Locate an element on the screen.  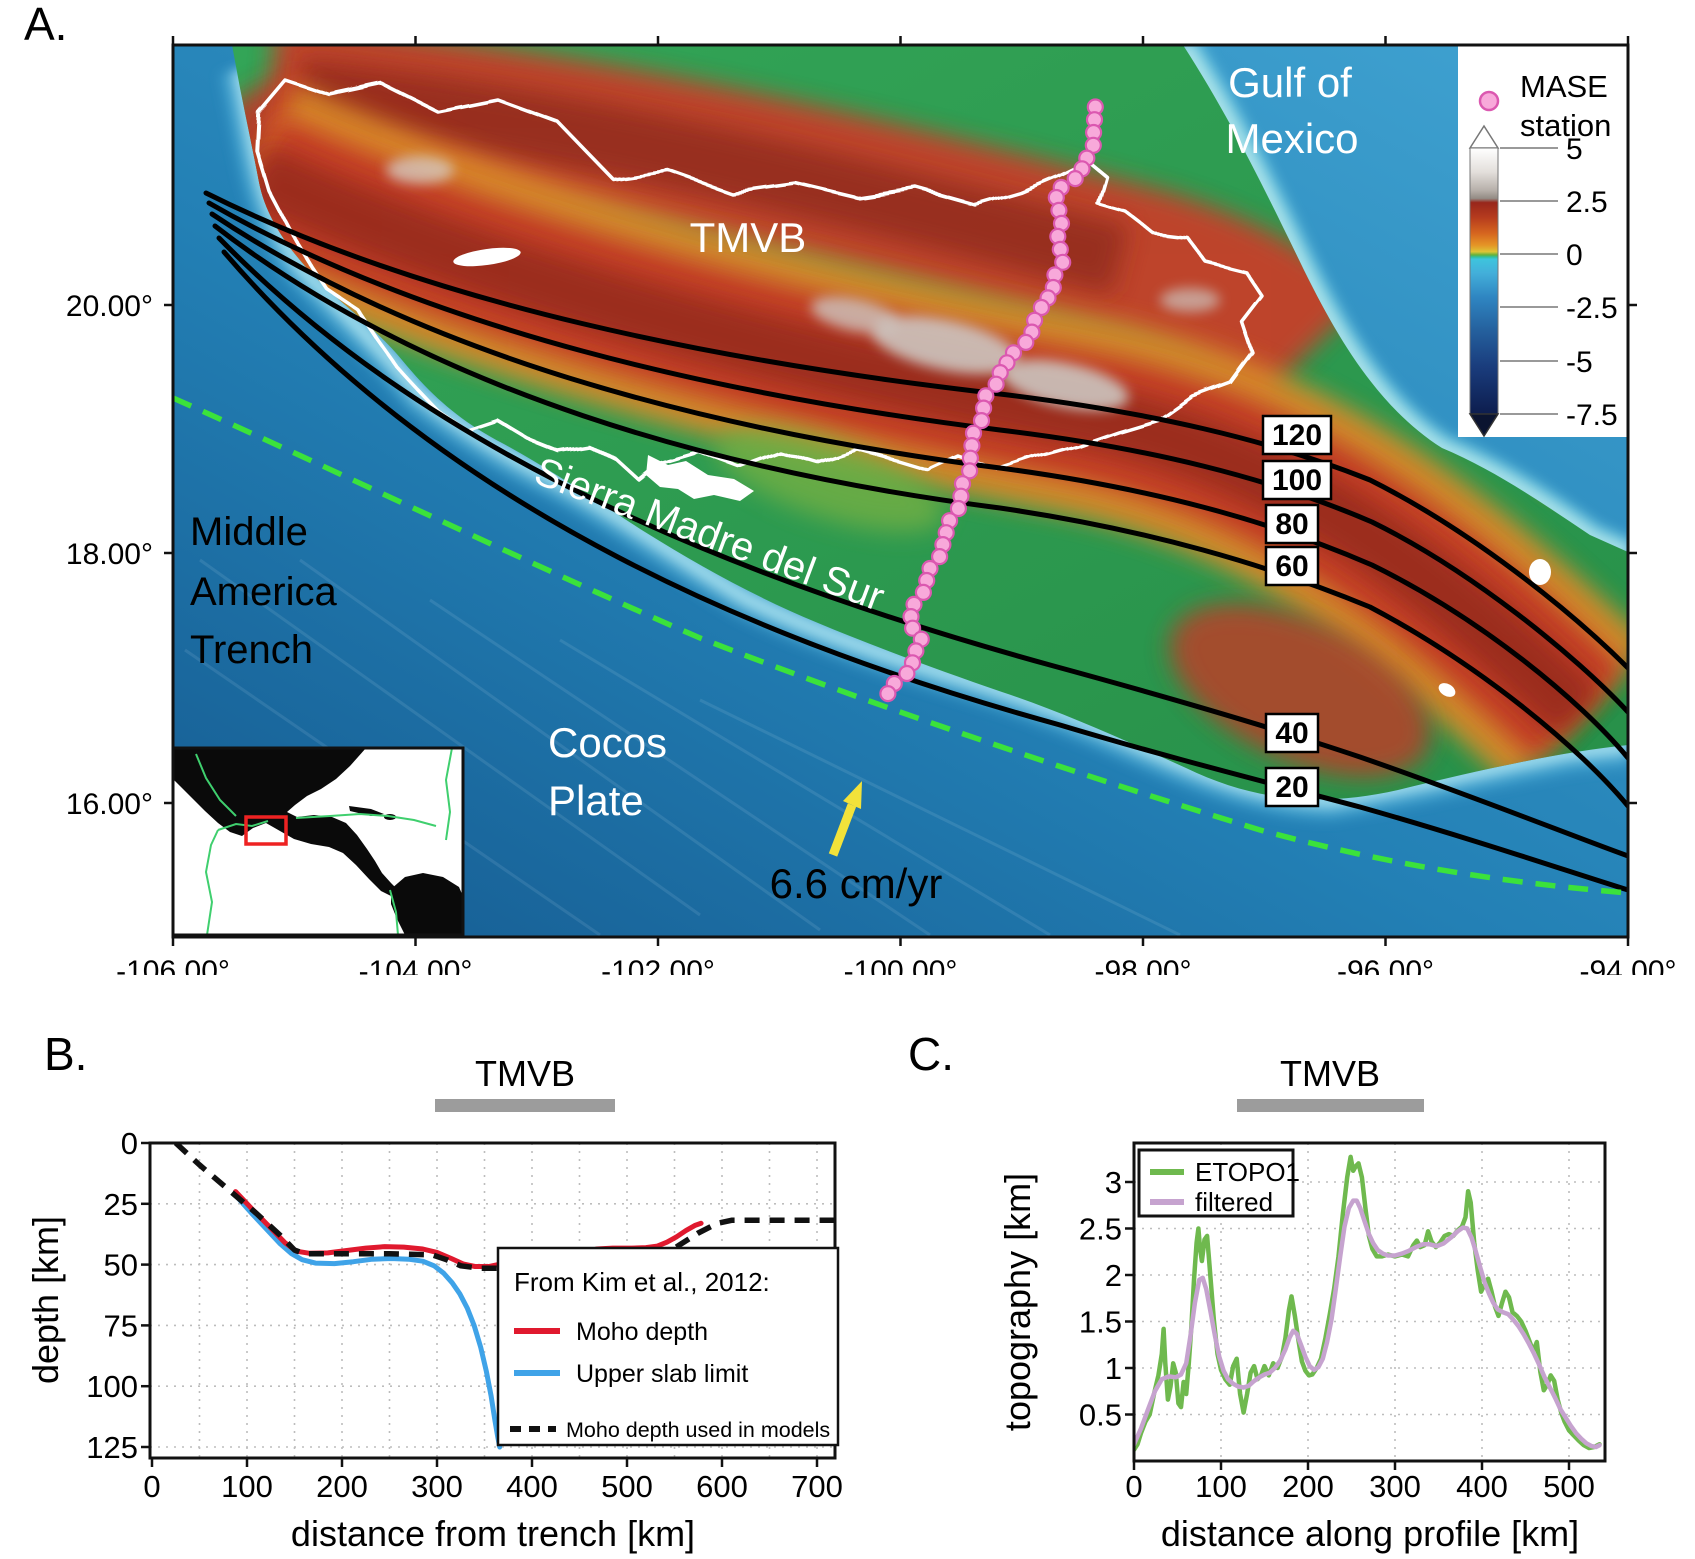
mase-station-legend-icon is located at coordinates (1489, 101).